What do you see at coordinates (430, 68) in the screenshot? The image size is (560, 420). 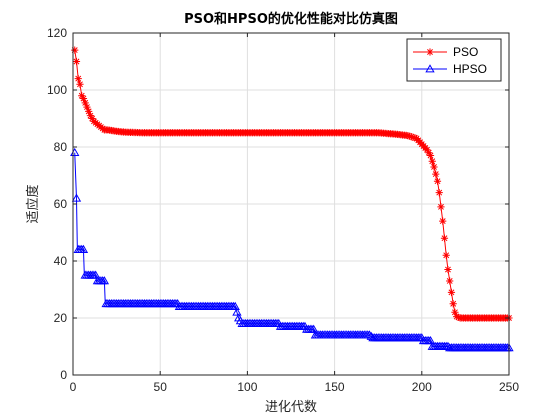 I see `legend-marker-hpso` at bounding box center [430, 68].